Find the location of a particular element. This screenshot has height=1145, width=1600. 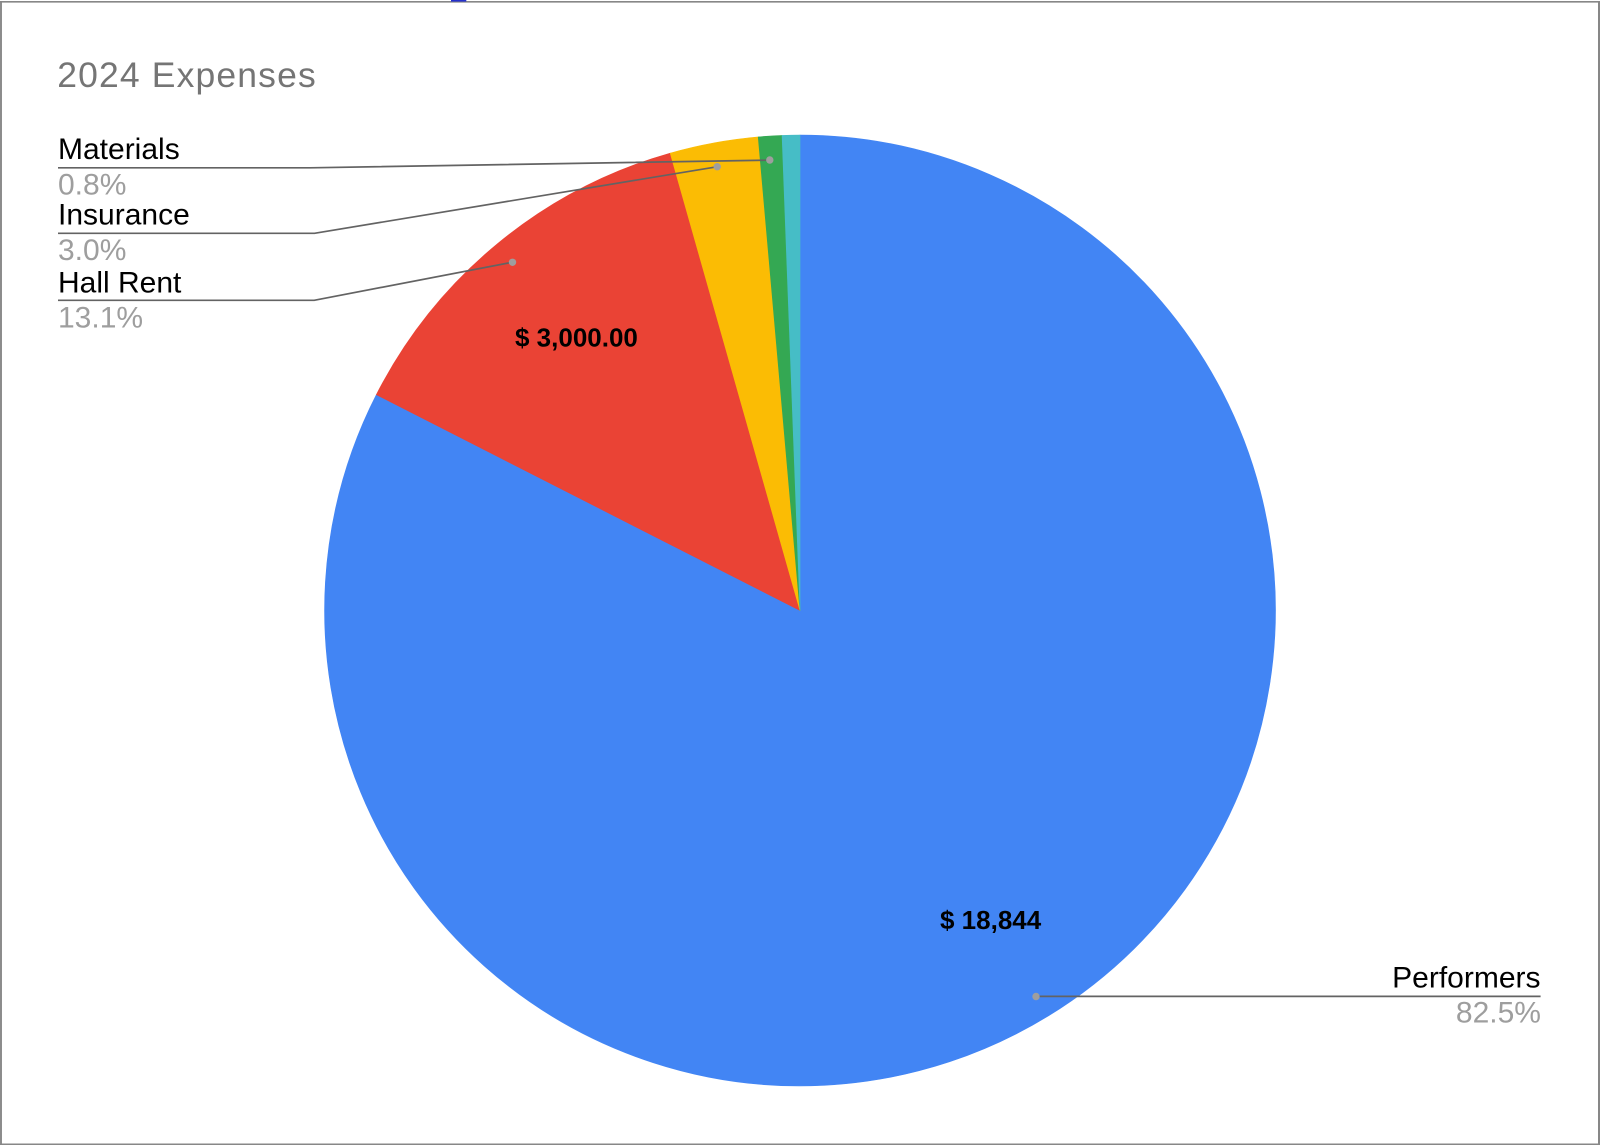

svg-text: 13.1% is located at coordinates (100, 318).